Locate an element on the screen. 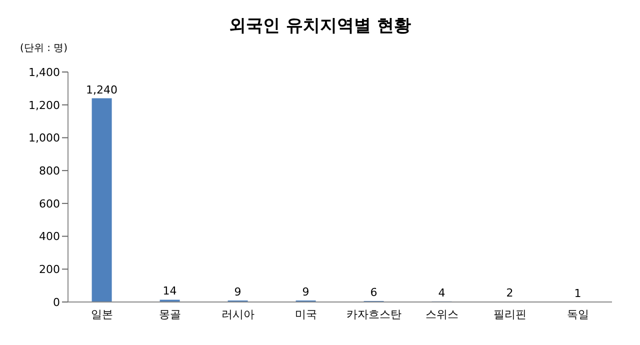 The height and width of the screenshot is (345, 640). data-label: 1,240 is located at coordinates (102, 89).